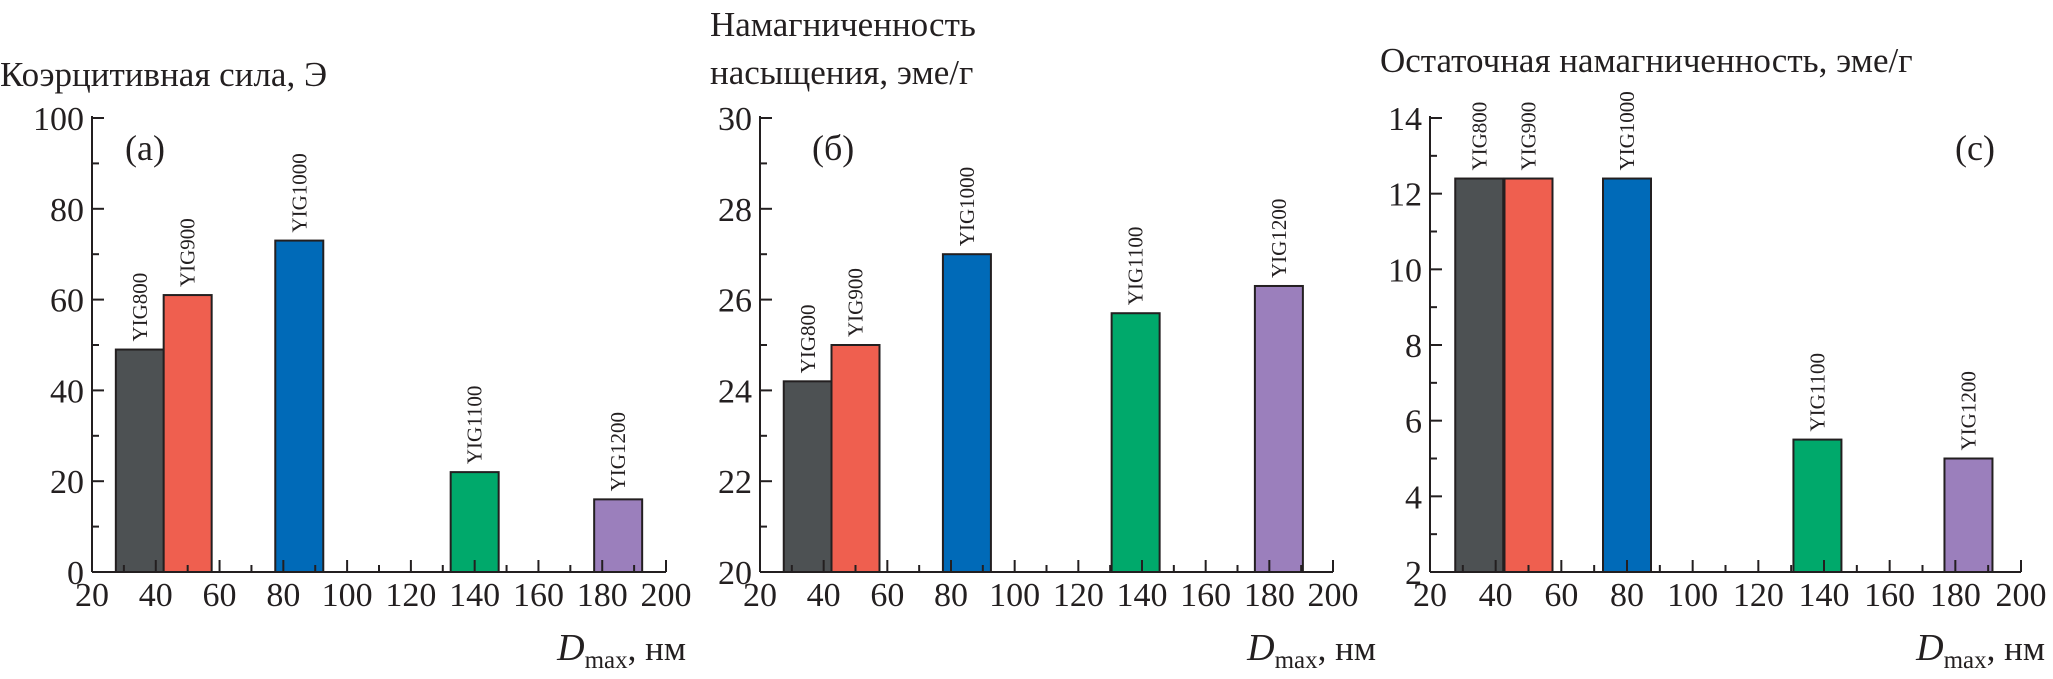  I want to click on y-tick-label: 0, so click(75, 573).